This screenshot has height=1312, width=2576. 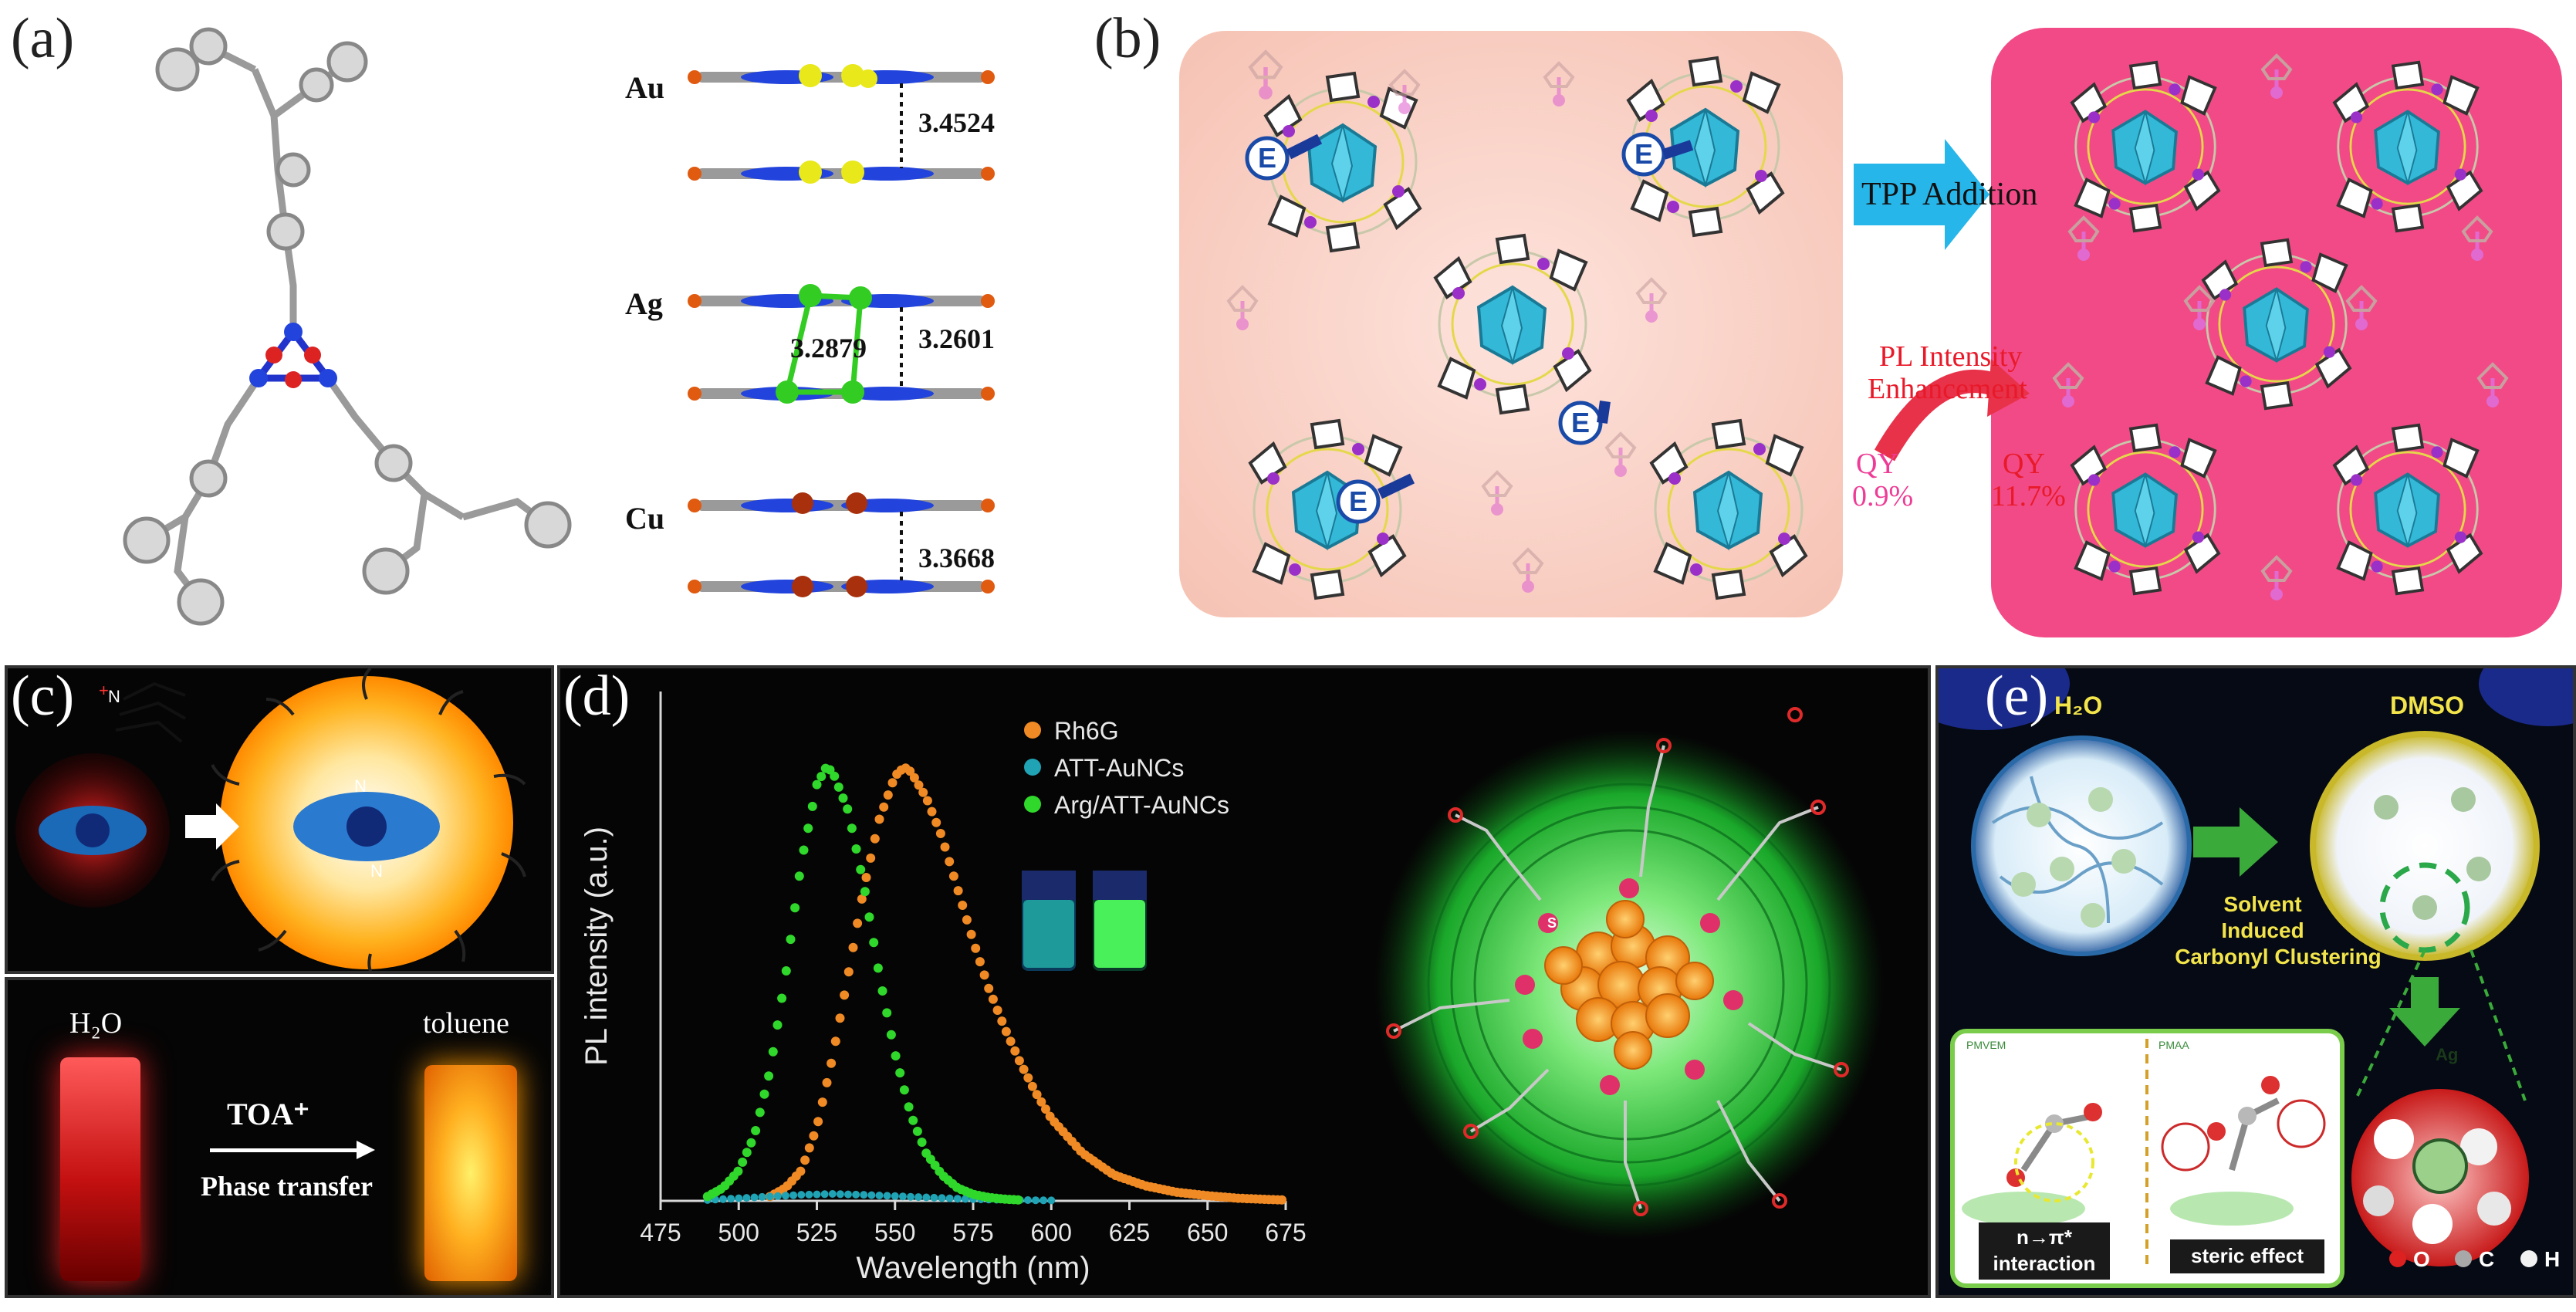 What do you see at coordinates (1947, 389) in the screenshot?
I see `pl-enhancement-line2: Enhancement` at bounding box center [1947, 389].